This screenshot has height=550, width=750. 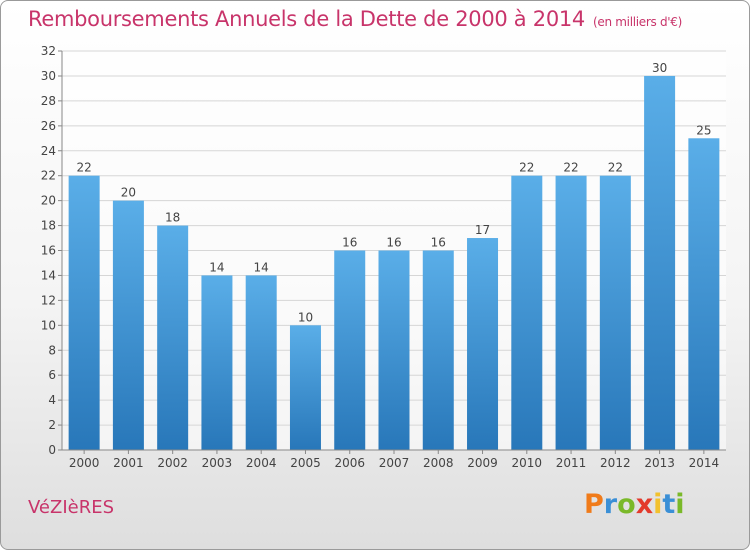 I want to click on xtick-label-2001: 2001, so click(x=128, y=463).